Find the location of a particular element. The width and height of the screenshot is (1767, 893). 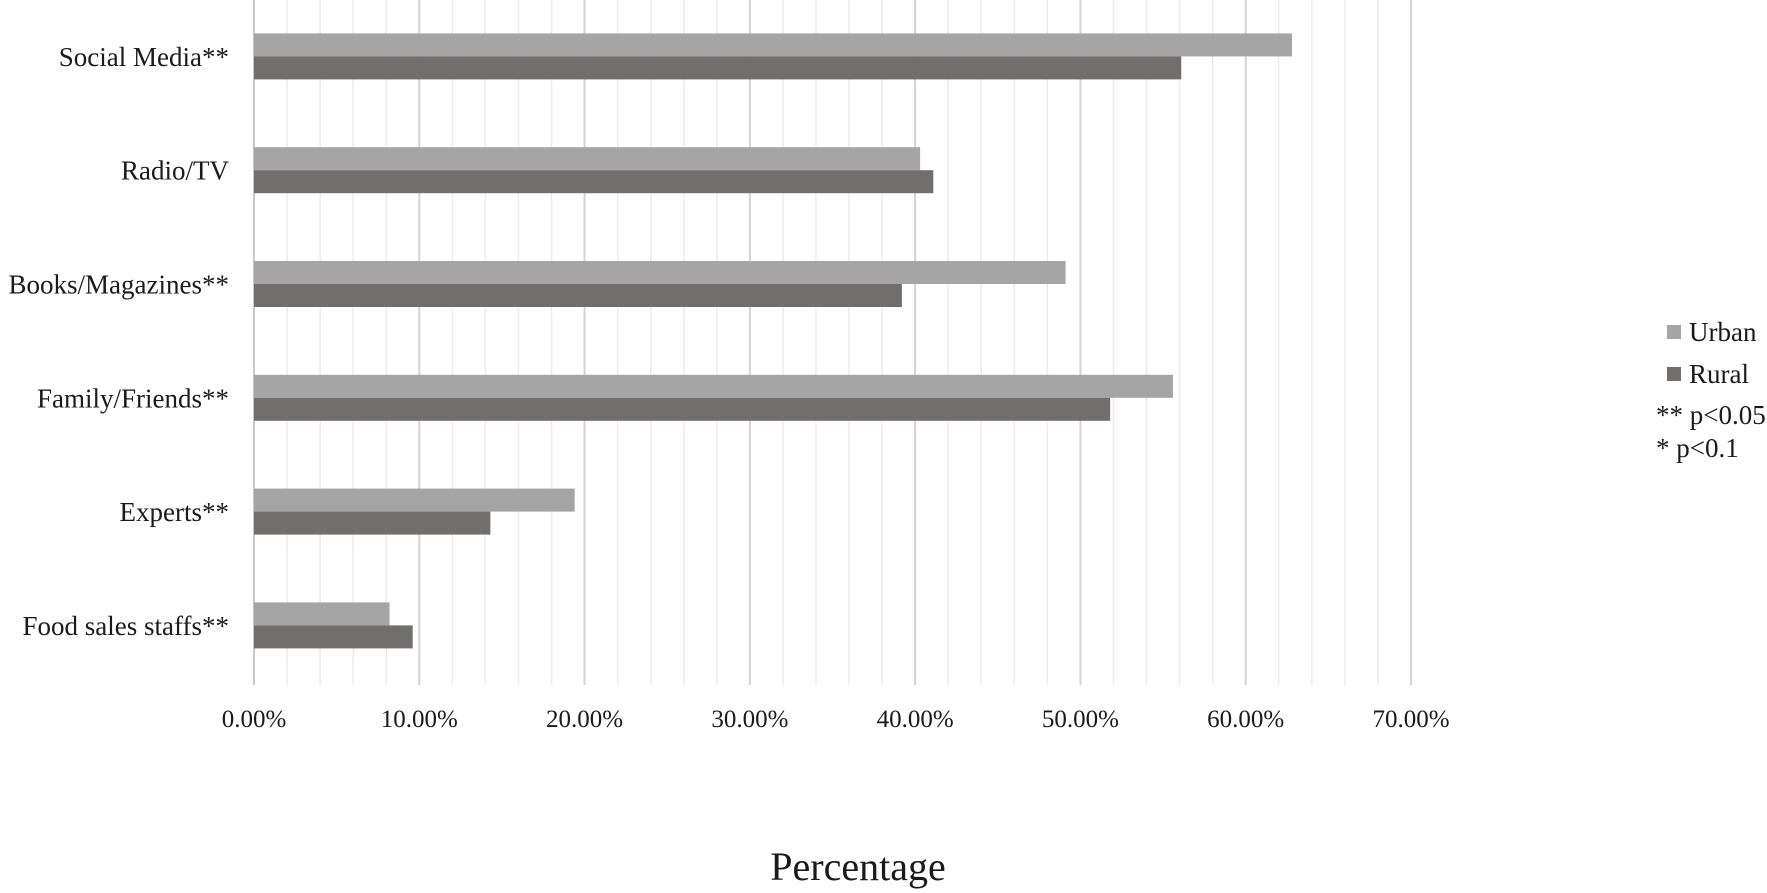

legend-swatch-rural is located at coordinates (1674, 374).